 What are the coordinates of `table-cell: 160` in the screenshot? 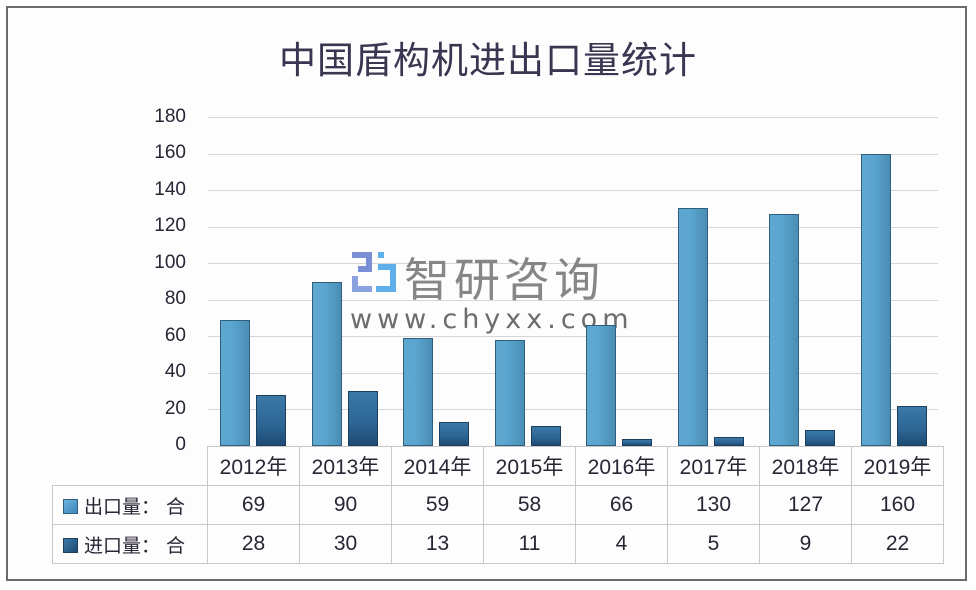 It's located at (897, 505).